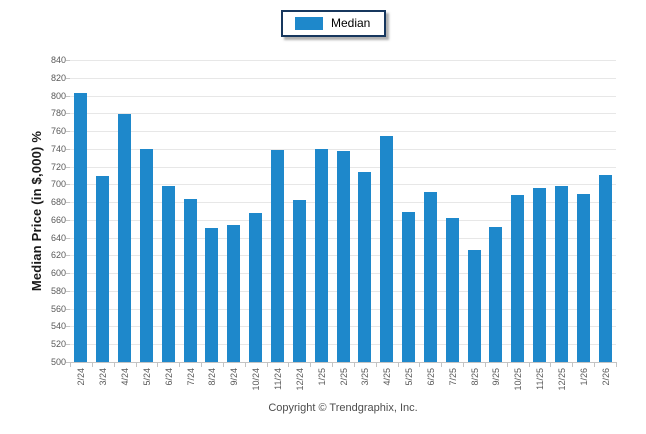 This screenshot has width=646, height=434. Describe the element at coordinates (430, 377) in the screenshot. I see `x-tick-label: 6/25` at that location.